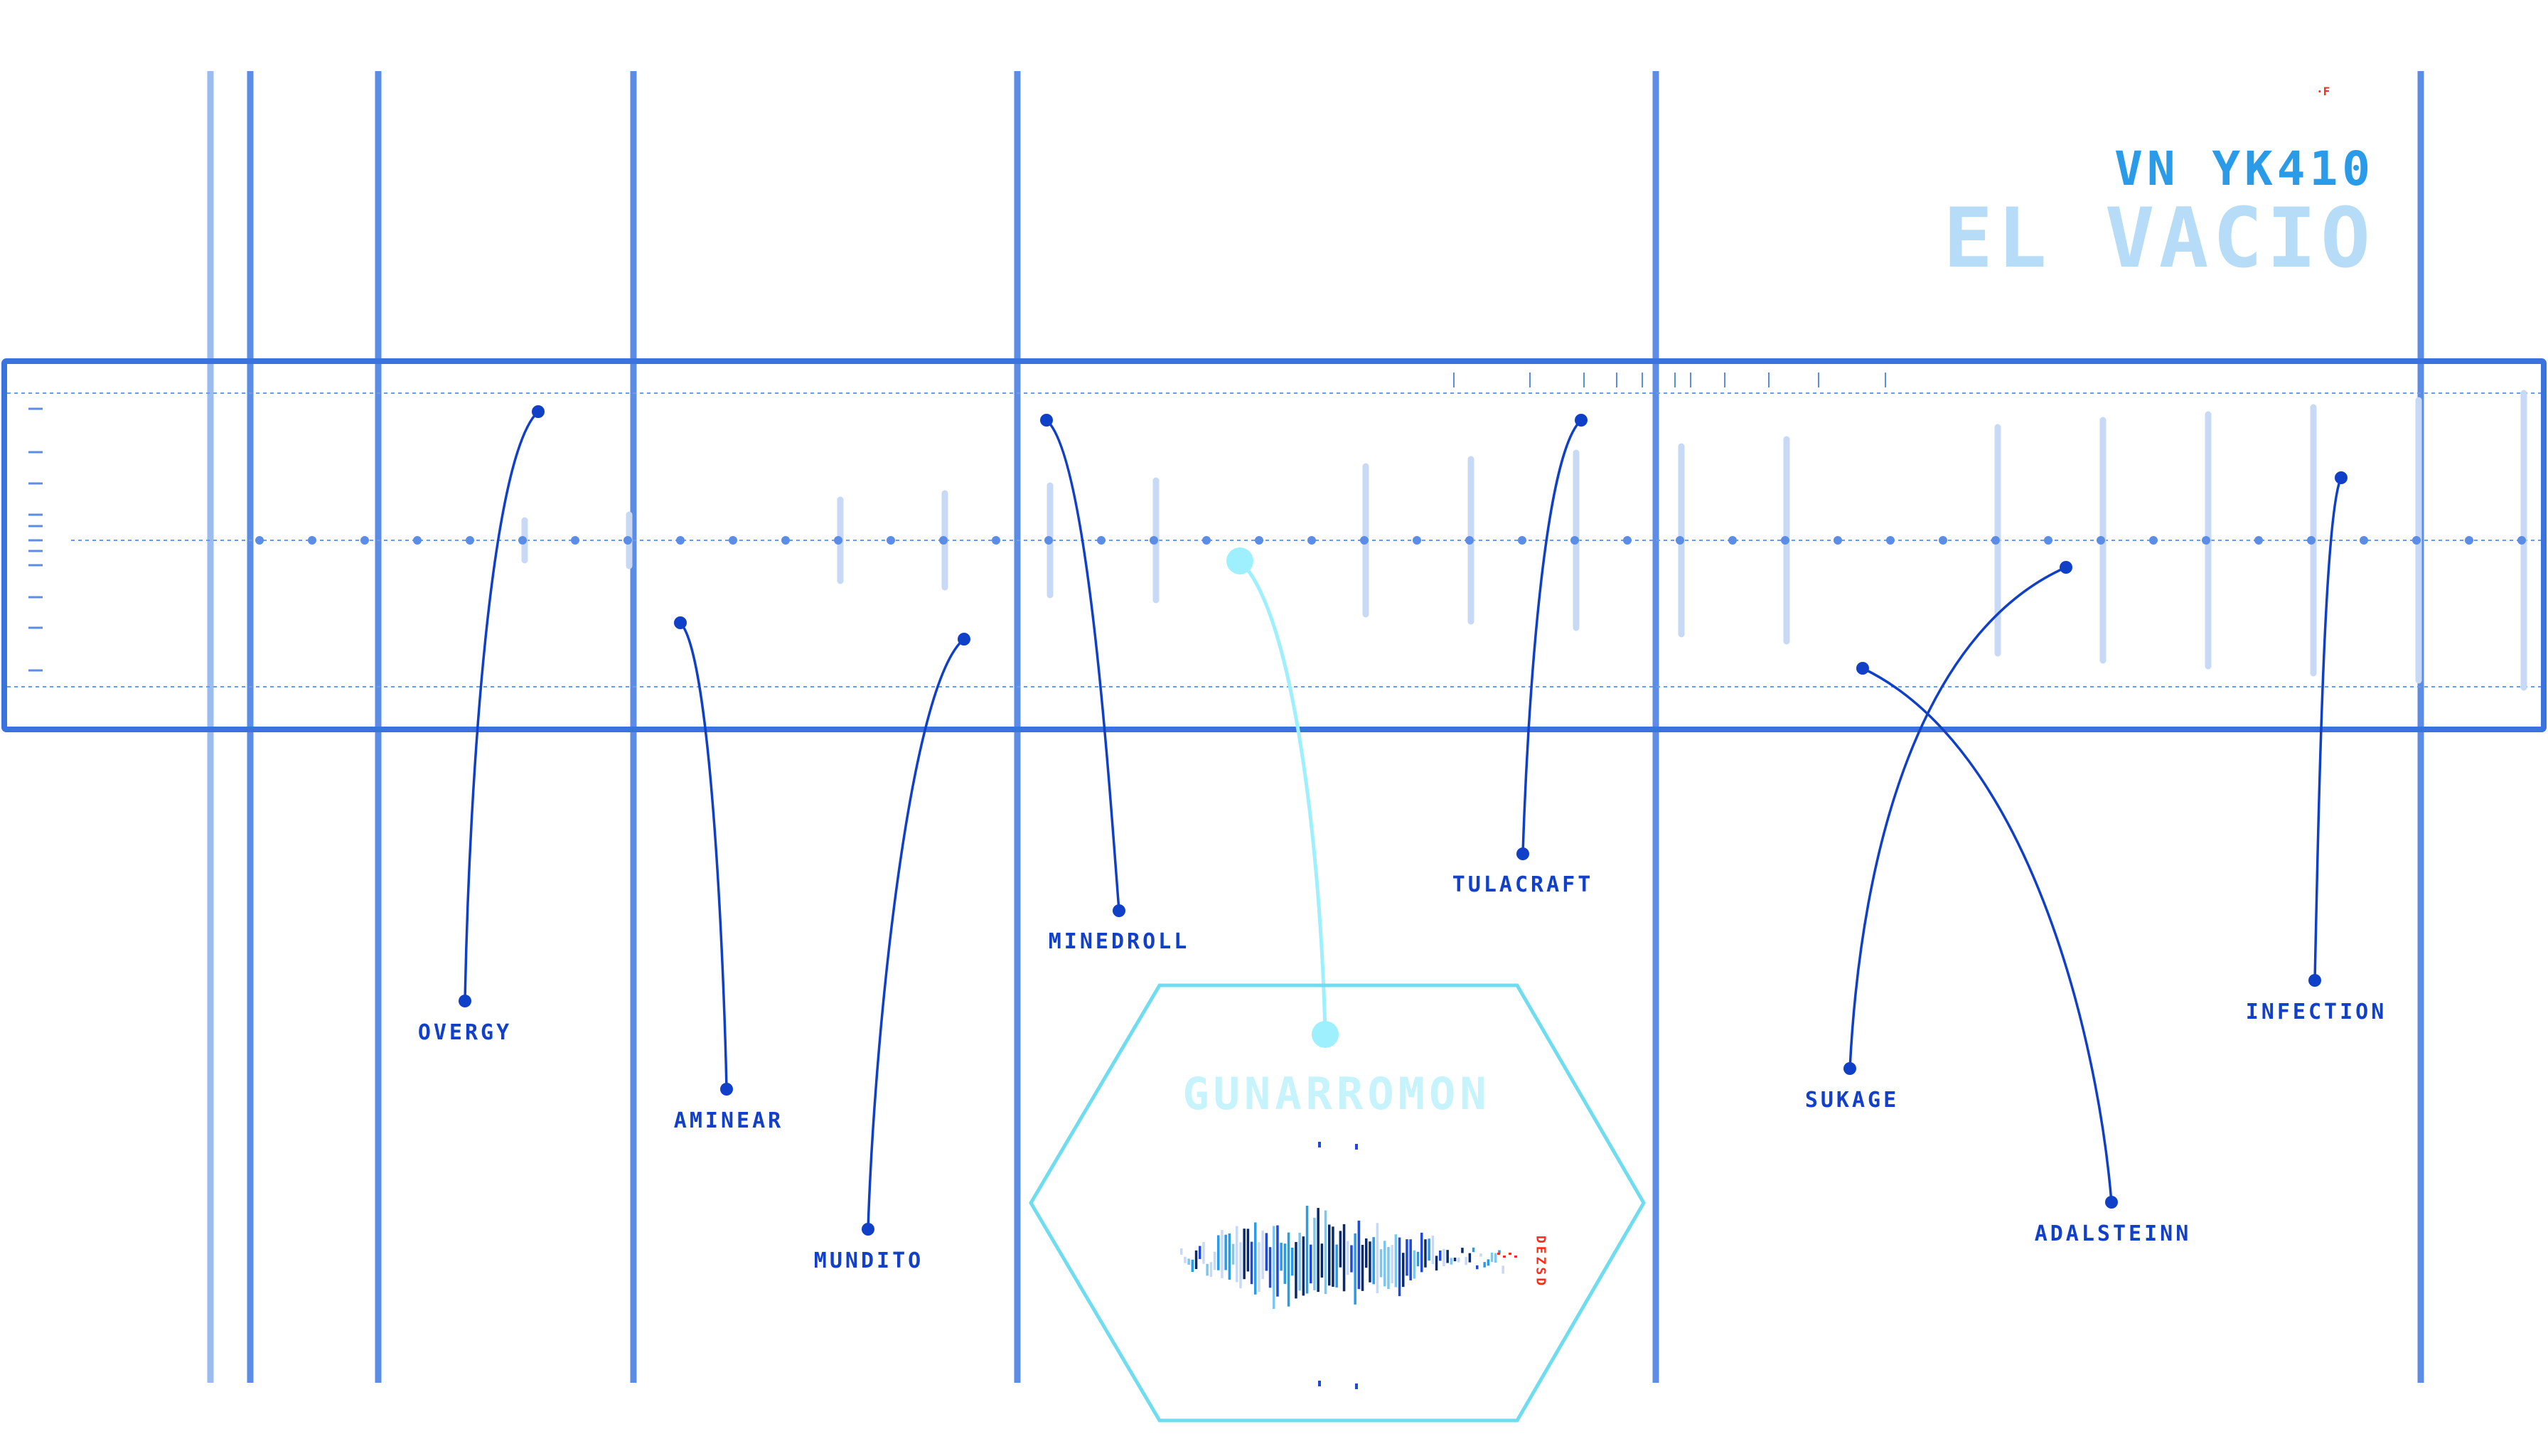 The width and height of the screenshot is (2548, 1456). Describe the element at coordinates (1957, 817) in the screenshot. I see `connector-sukage` at that location.